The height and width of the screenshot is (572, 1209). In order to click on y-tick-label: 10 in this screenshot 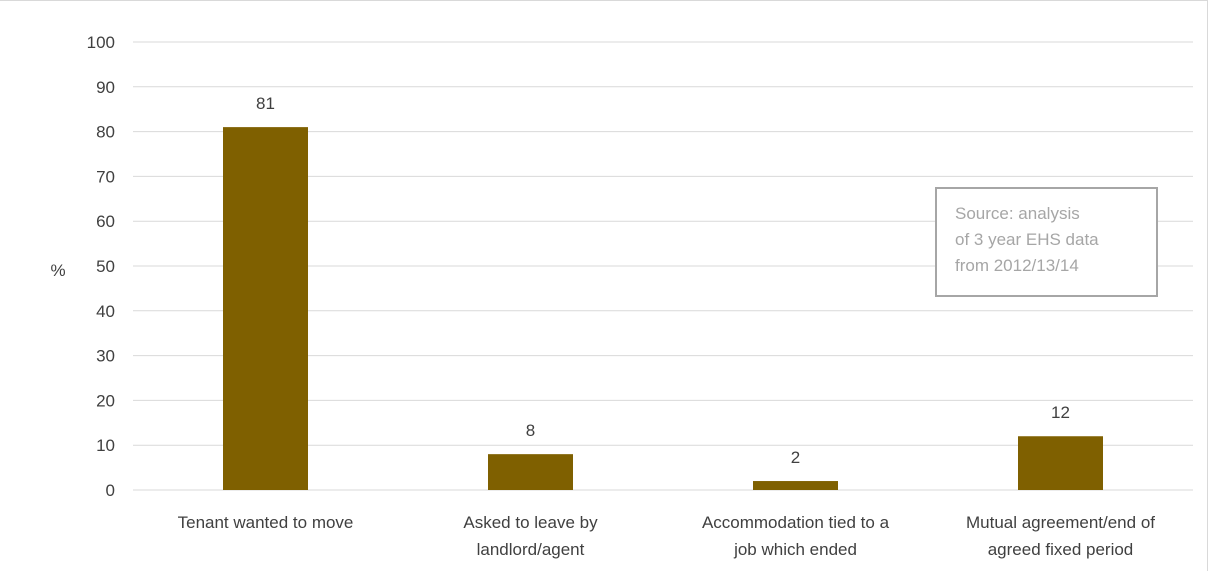, I will do `click(105, 445)`.